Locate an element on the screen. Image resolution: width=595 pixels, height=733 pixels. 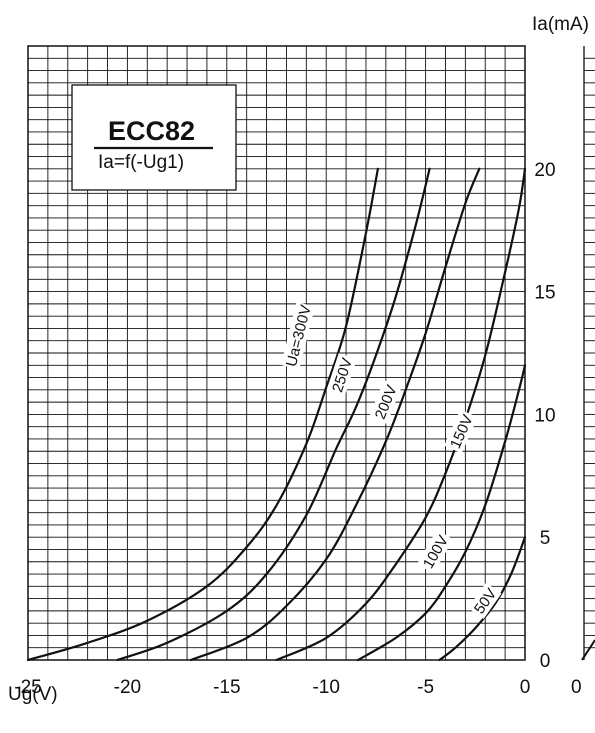
y-tick-label: 10 is located at coordinates (544, 415).